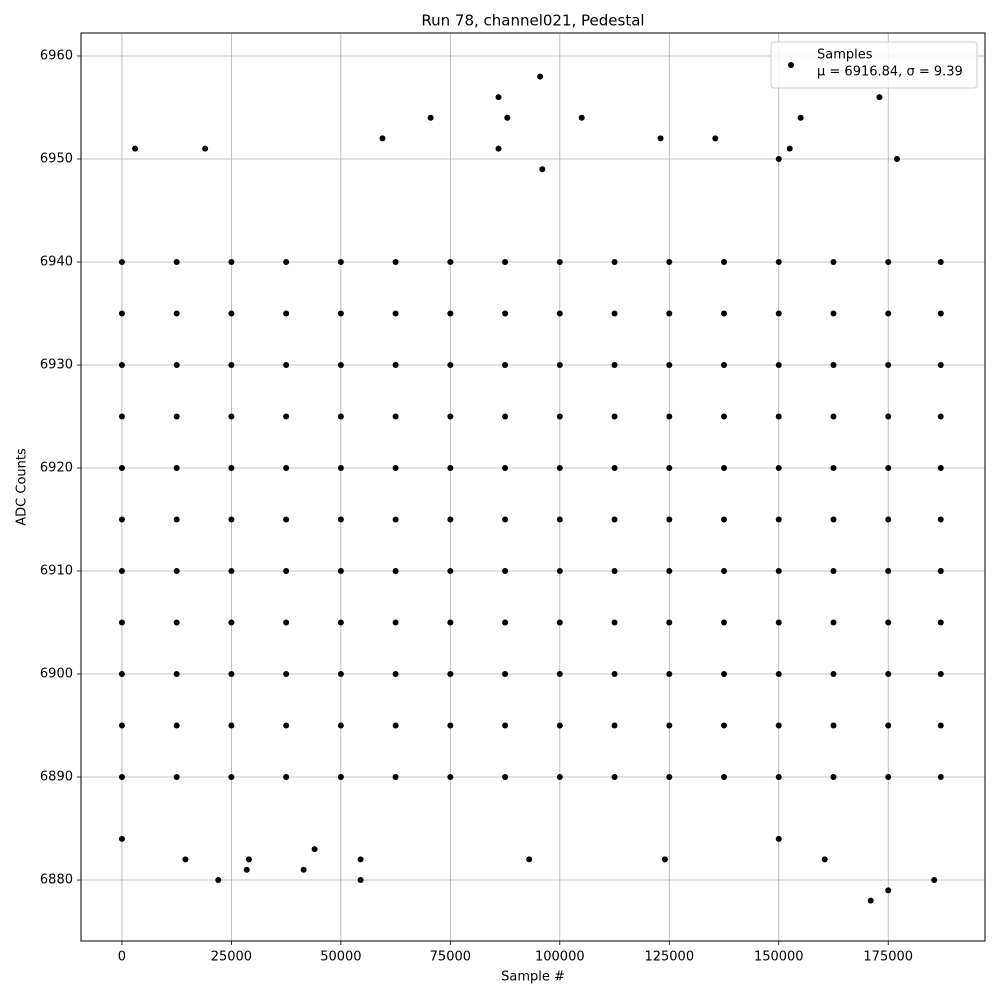 The image size is (1000, 1004). I want to click on x-tick-label: 50000, so click(340, 957).